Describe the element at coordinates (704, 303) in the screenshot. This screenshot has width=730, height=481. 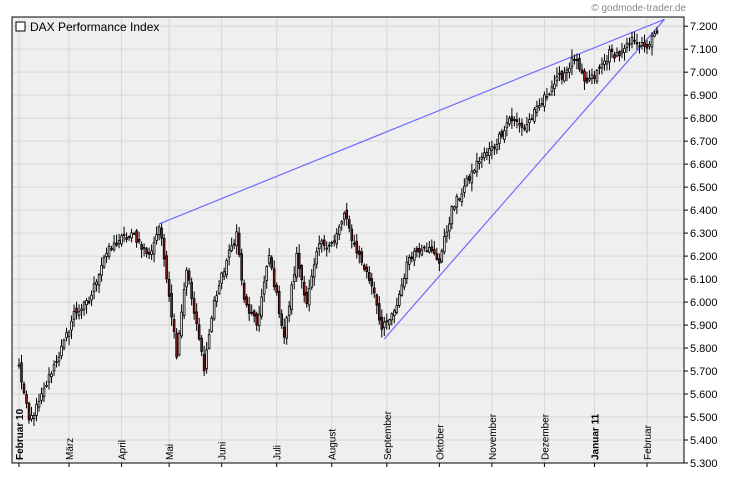
I see `y-tick-label: 6.000` at that location.